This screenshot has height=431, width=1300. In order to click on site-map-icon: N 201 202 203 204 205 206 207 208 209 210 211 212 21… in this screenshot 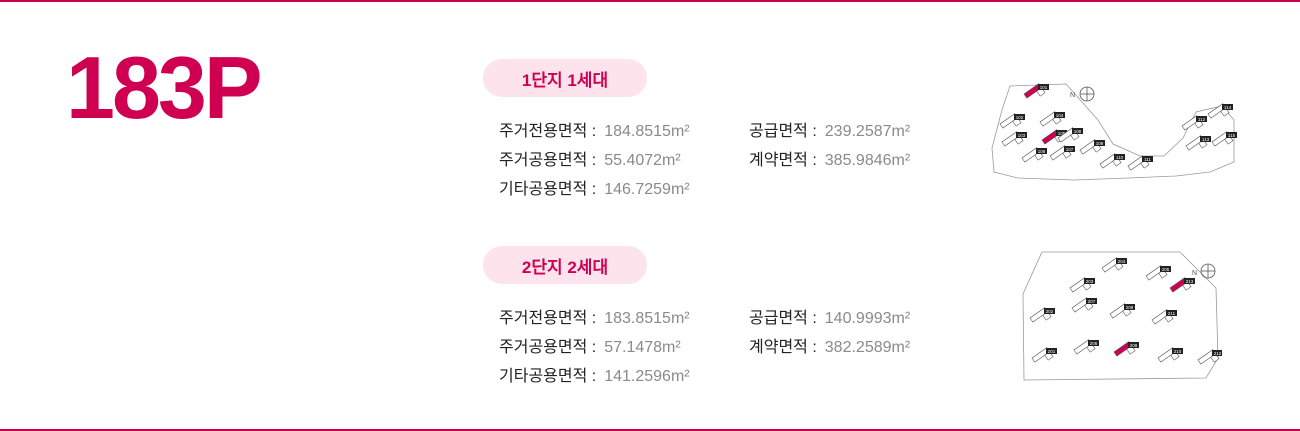, I will do `click(1122, 316)`.